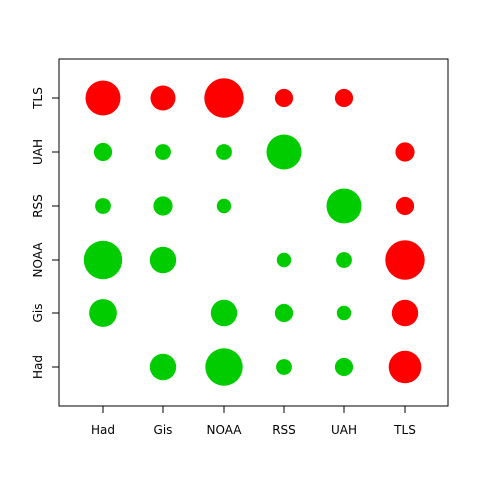 The width and height of the screenshot is (480, 480). What do you see at coordinates (224, 313) in the screenshot?
I see `bubble-noaa-gis` at bounding box center [224, 313].